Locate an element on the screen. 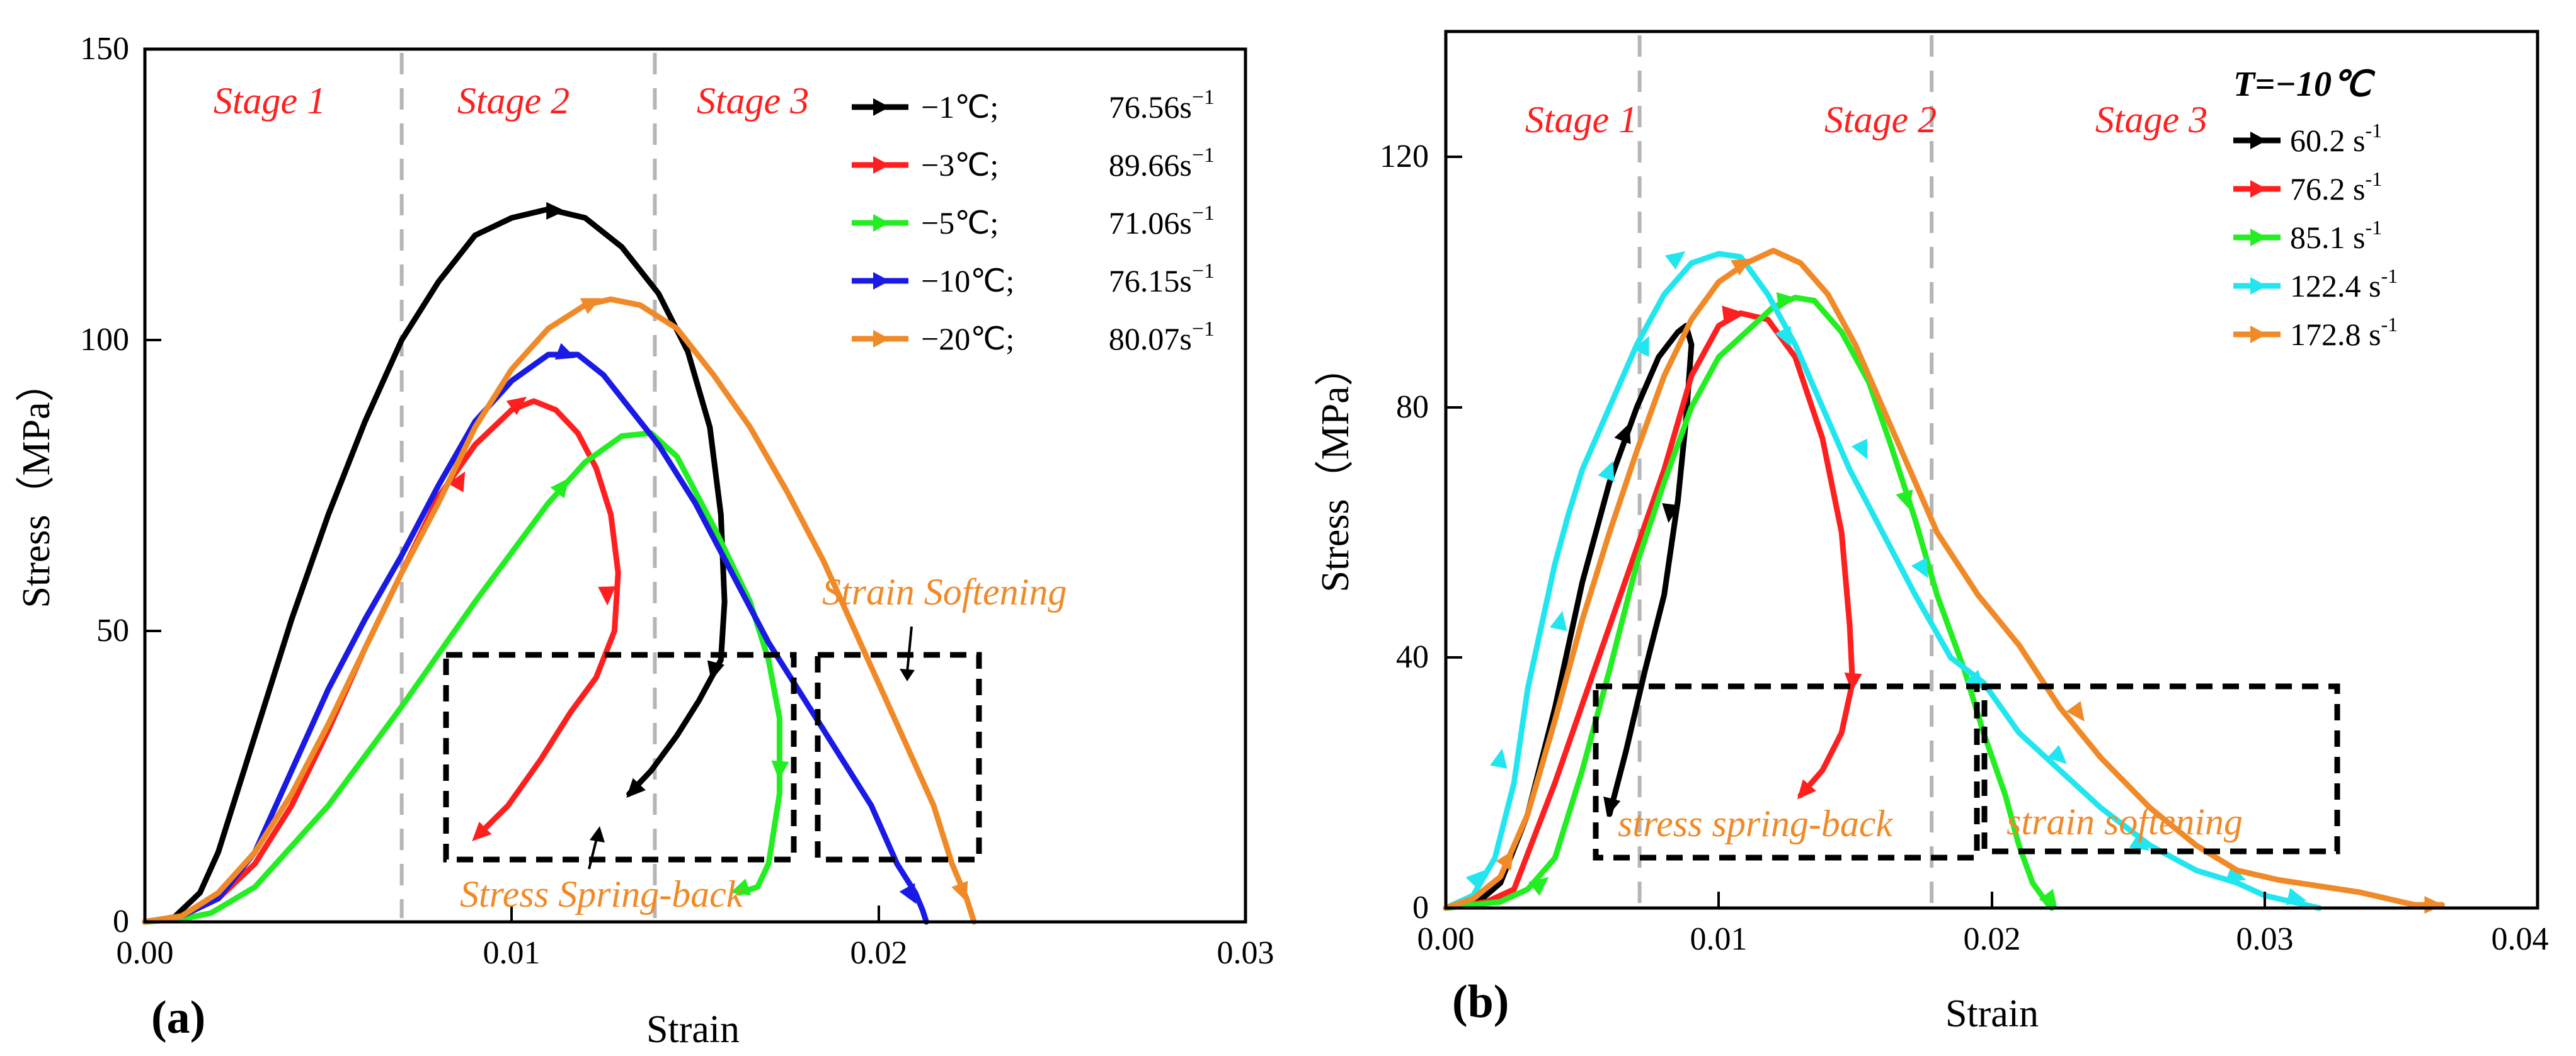 The width and height of the screenshot is (2576, 1056). y-axis-label-b: Stress（MPa） is located at coordinates (1335, 469).